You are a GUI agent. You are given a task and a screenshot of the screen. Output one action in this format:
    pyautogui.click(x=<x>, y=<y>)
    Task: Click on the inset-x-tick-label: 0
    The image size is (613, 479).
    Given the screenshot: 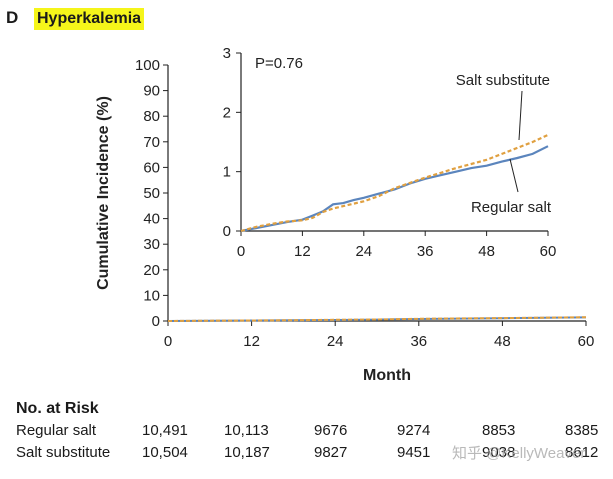 What is the action you would take?
    pyautogui.click(x=241, y=251)
    